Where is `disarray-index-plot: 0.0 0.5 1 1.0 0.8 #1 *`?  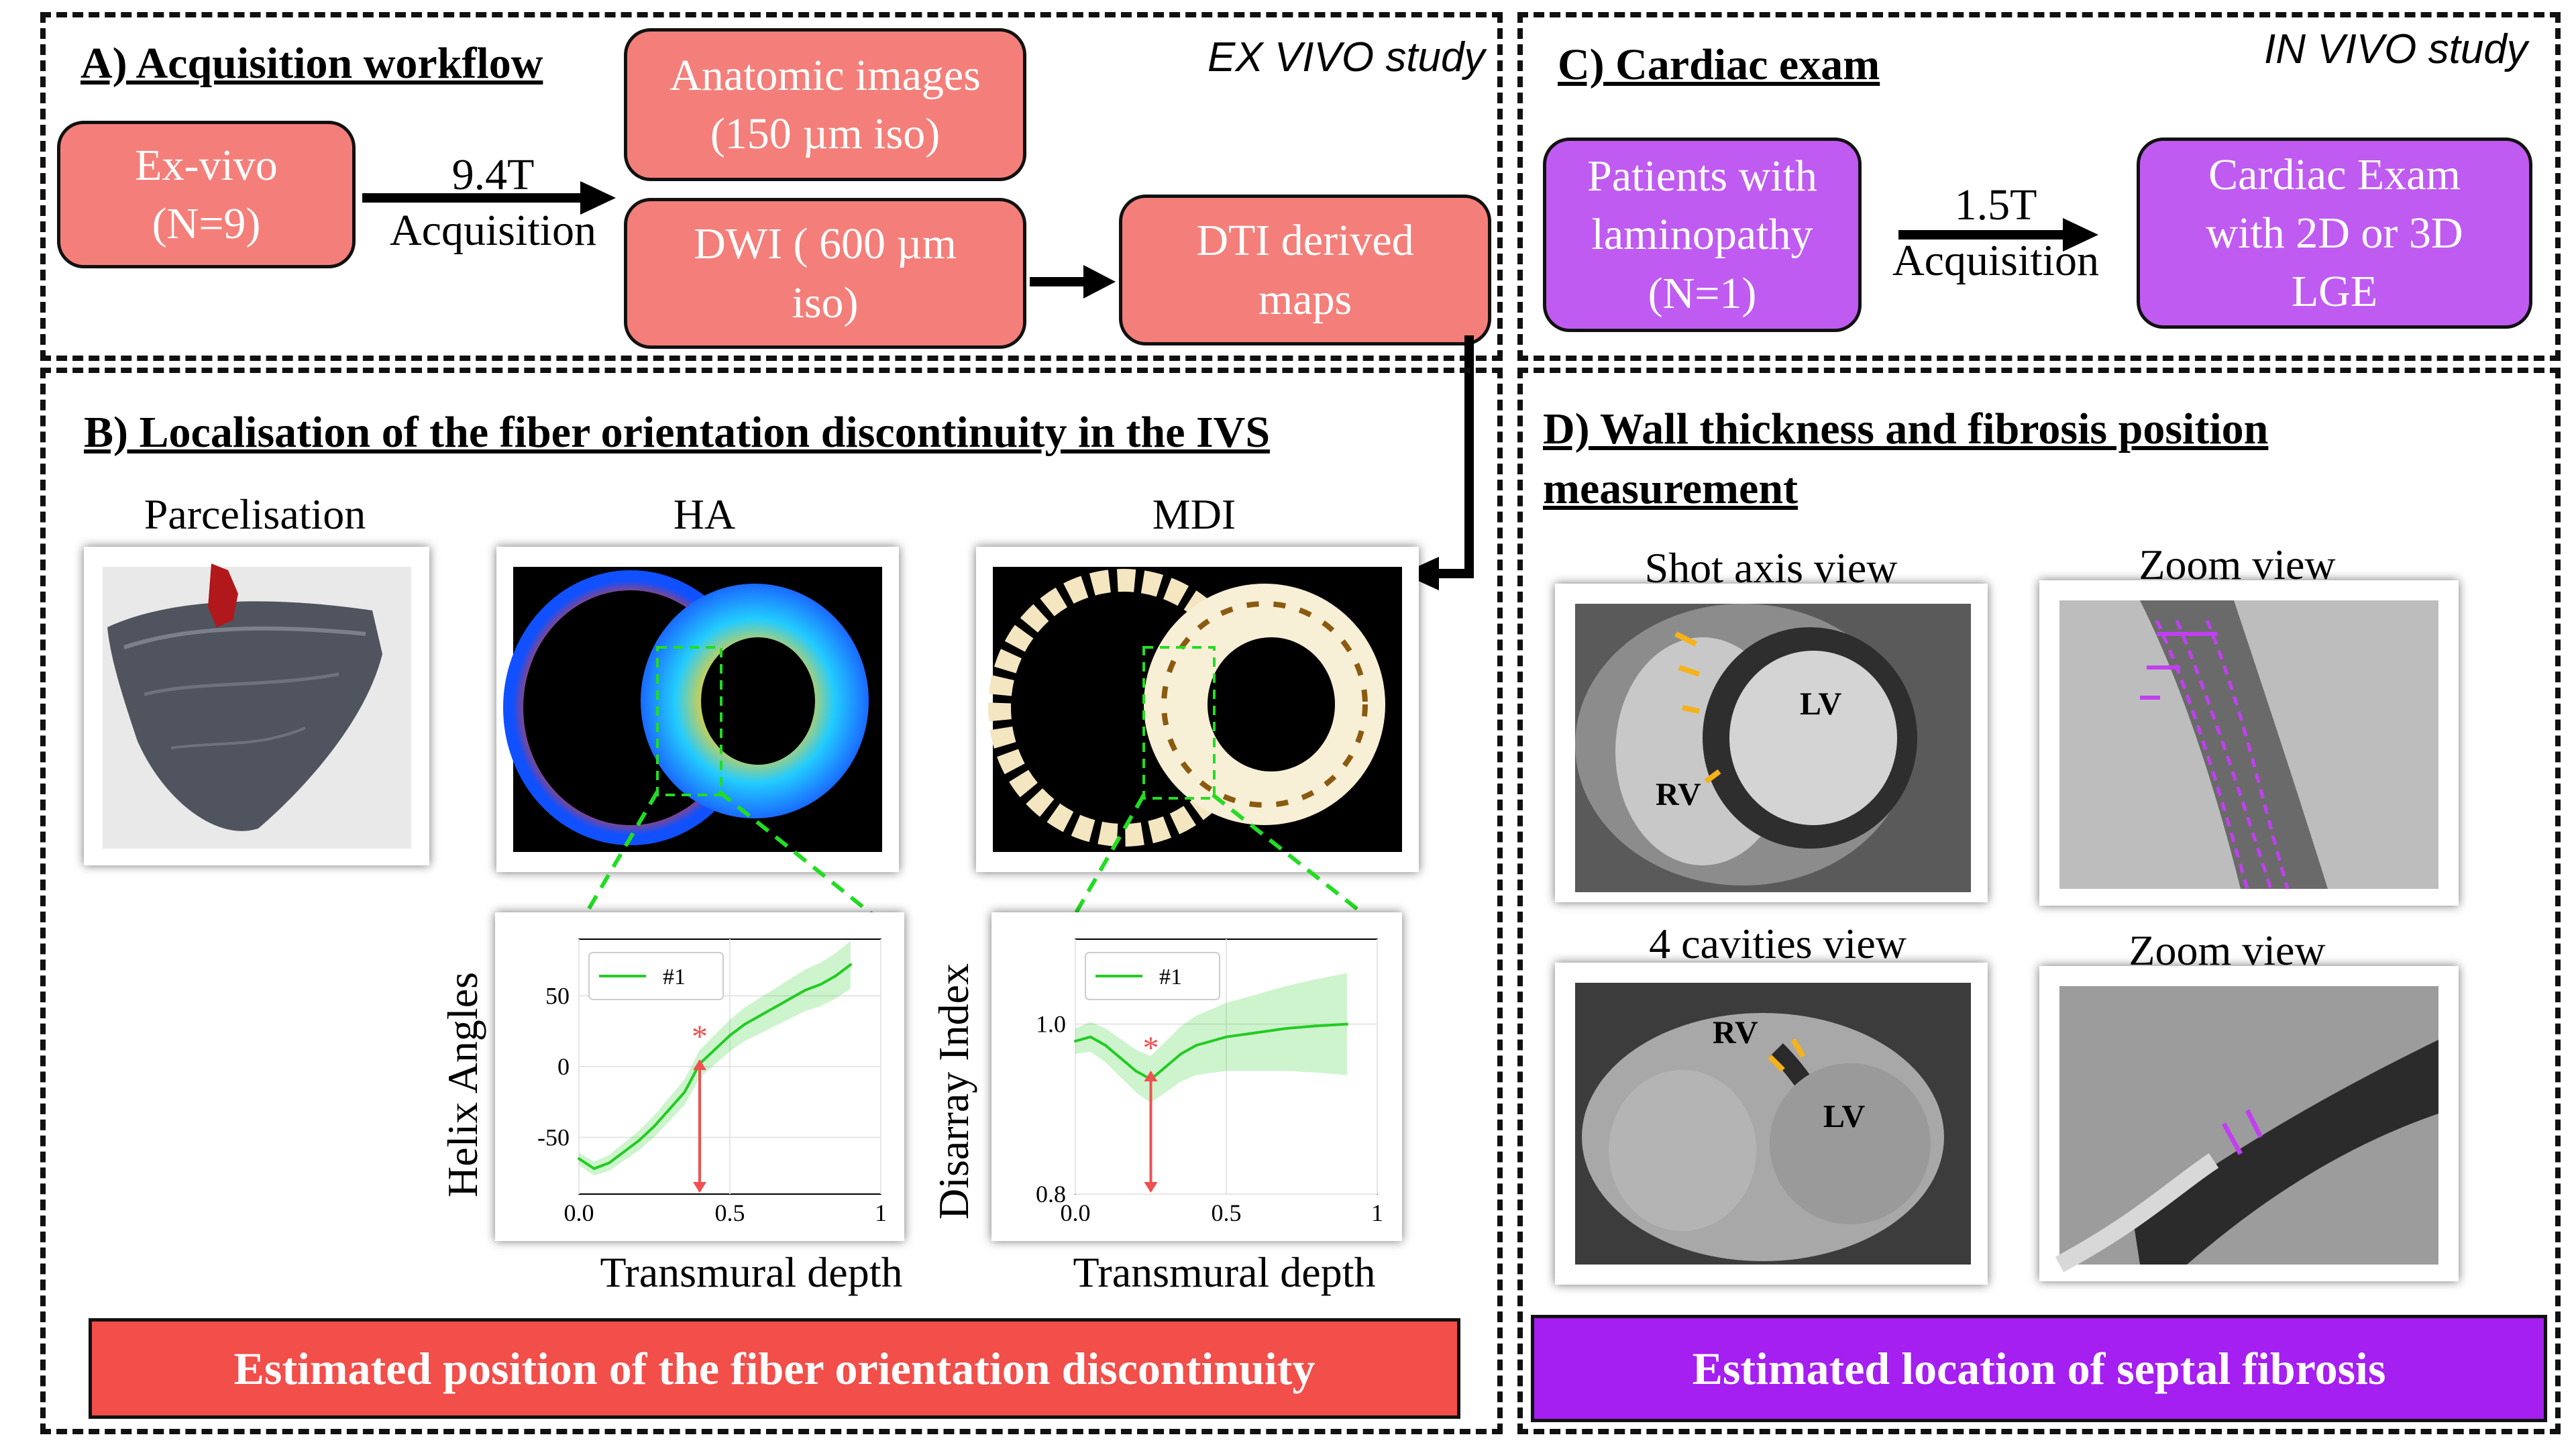 disarray-index-plot: 0.0 0.5 1 1.0 0.8 #1 * is located at coordinates (1209, 1082).